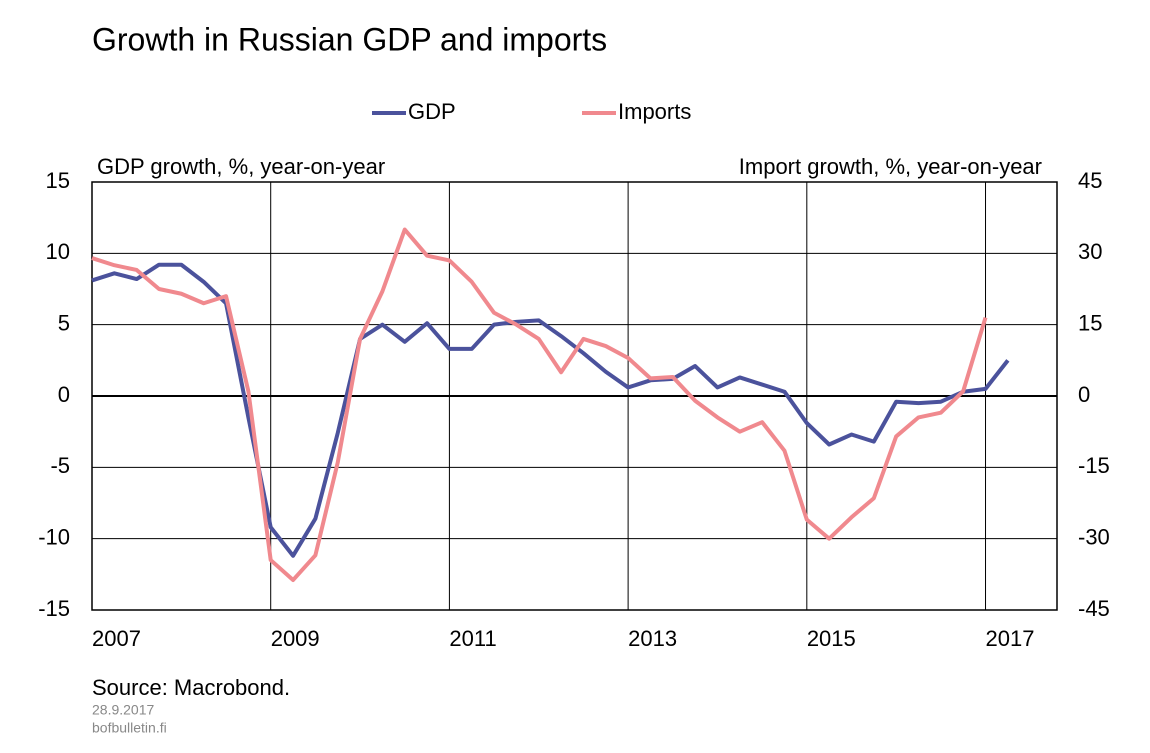 The height and width of the screenshot is (753, 1150). What do you see at coordinates (123, 710) in the screenshot?
I see `date: 28.9.2017` at bounding box center [123, 710].